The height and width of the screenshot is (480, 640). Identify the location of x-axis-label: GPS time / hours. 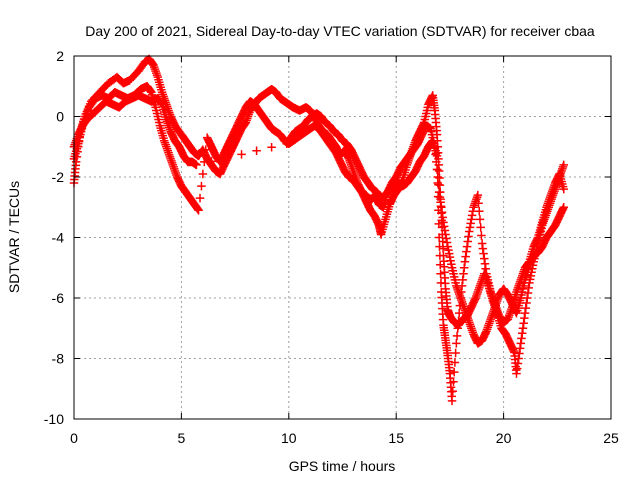
(342, 466).